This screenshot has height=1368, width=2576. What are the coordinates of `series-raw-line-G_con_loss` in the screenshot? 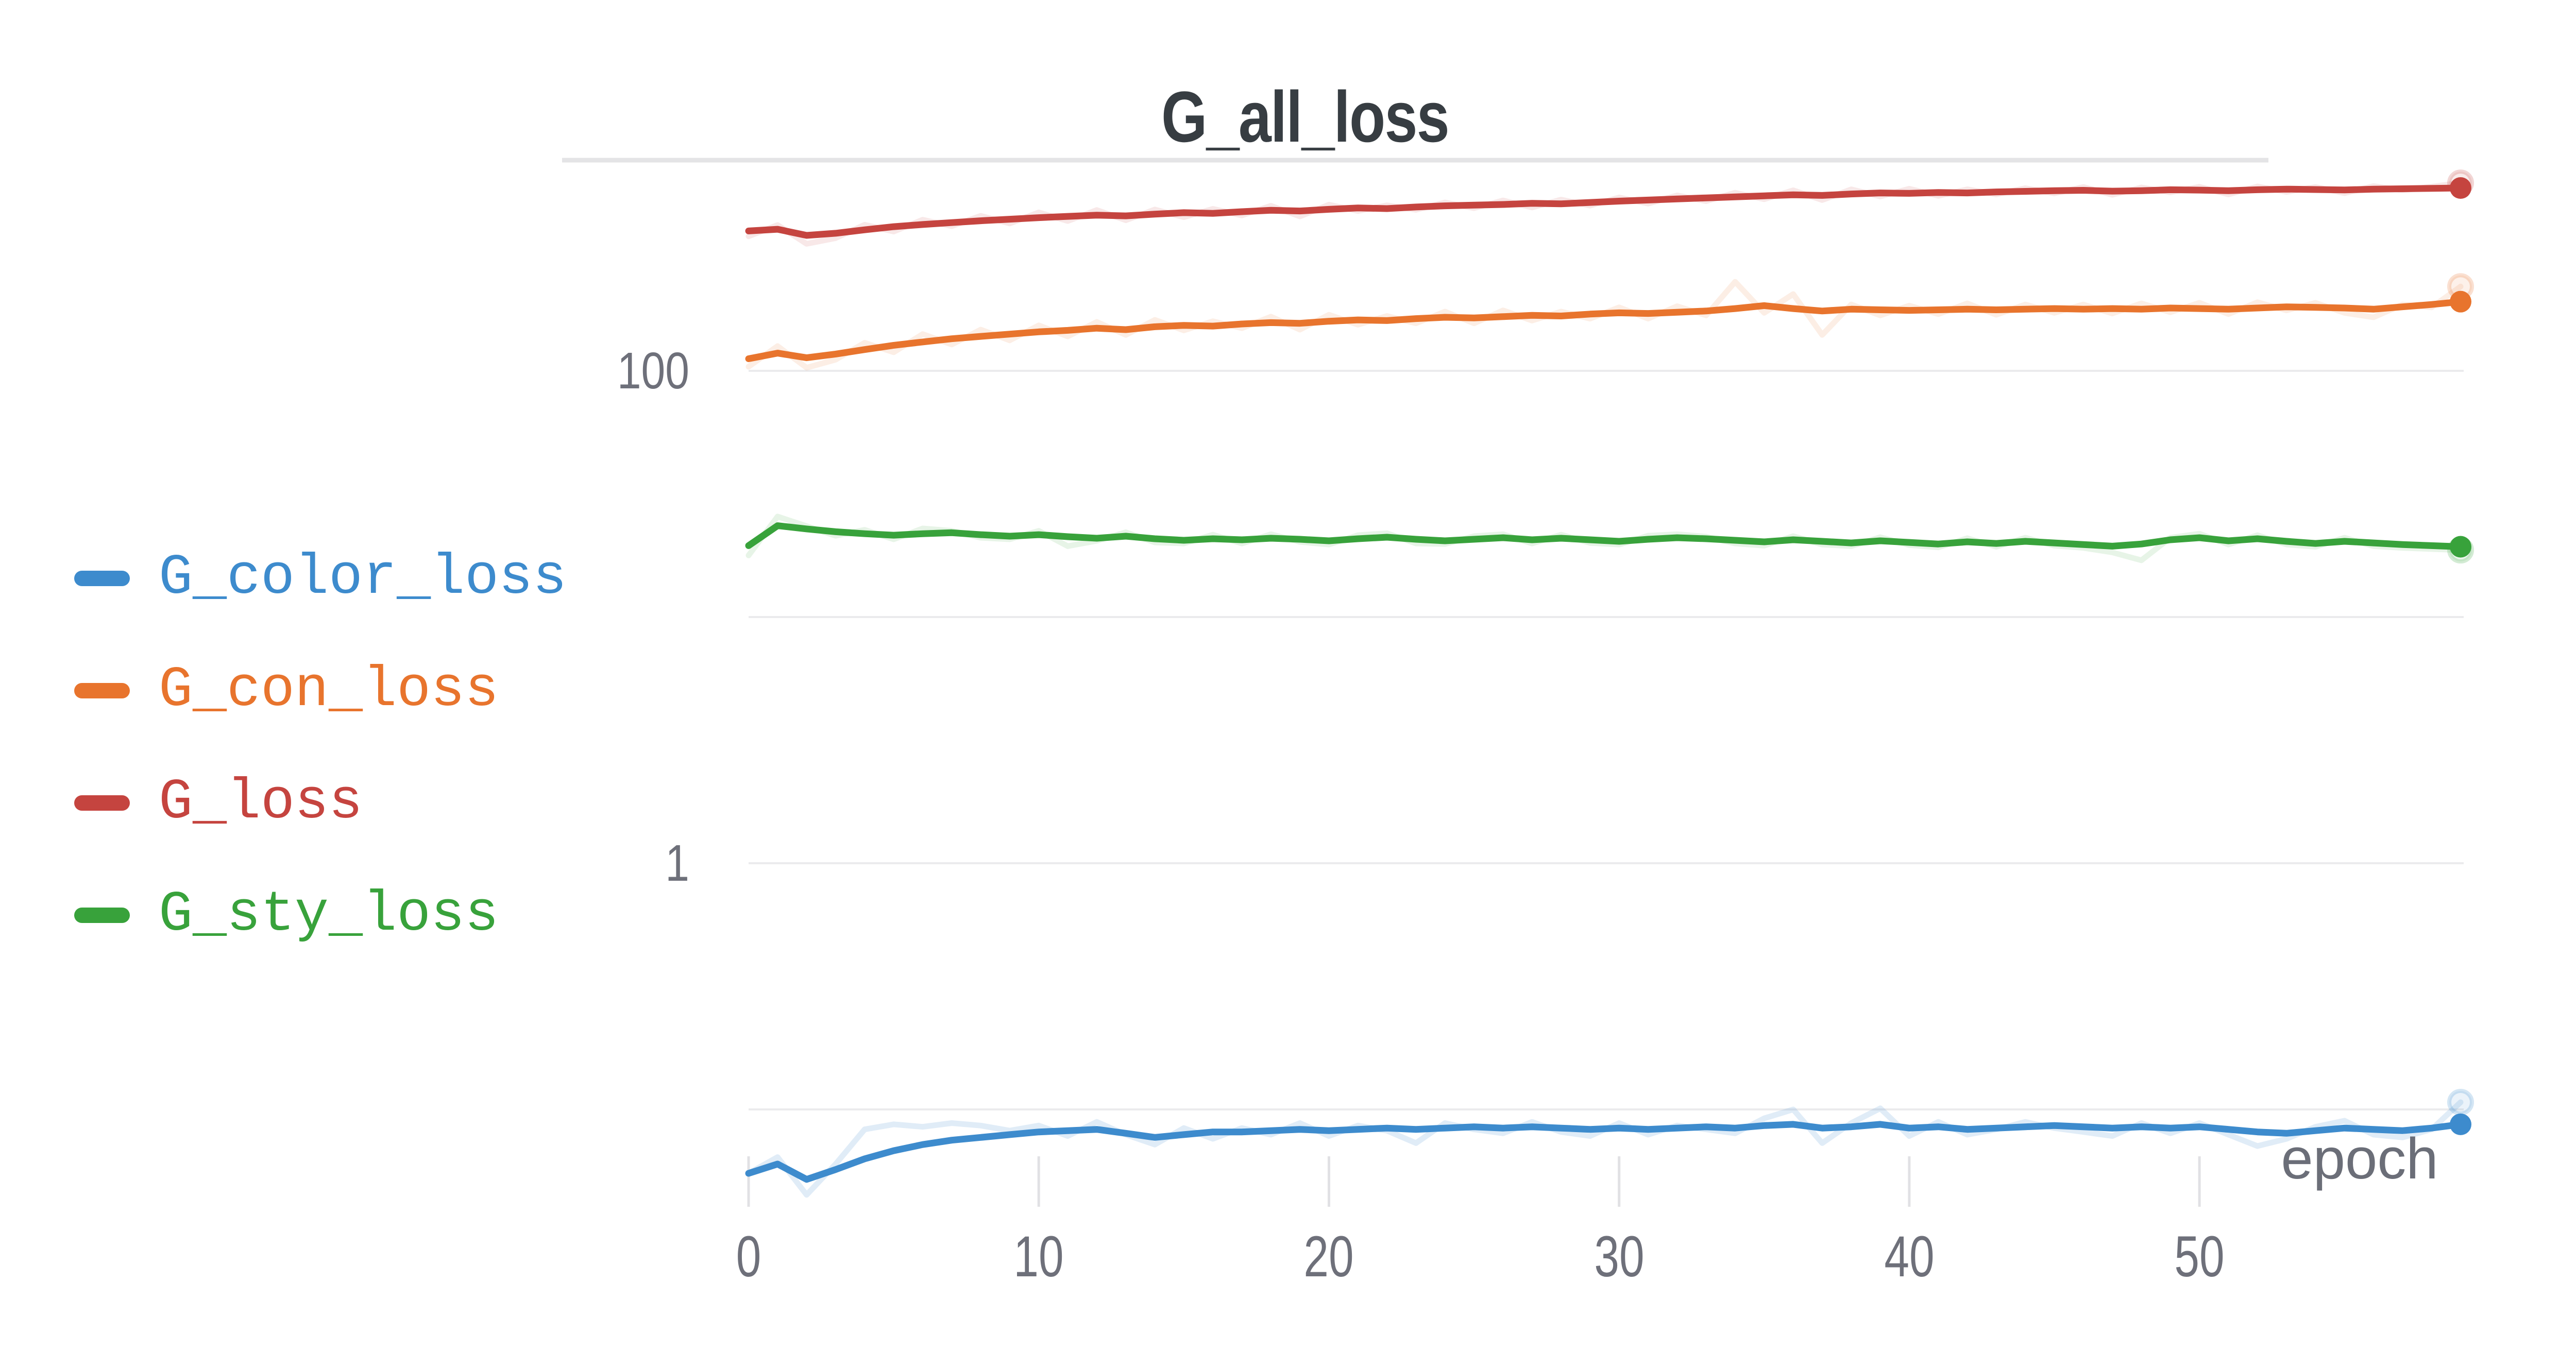 It's located at (1604, 325).